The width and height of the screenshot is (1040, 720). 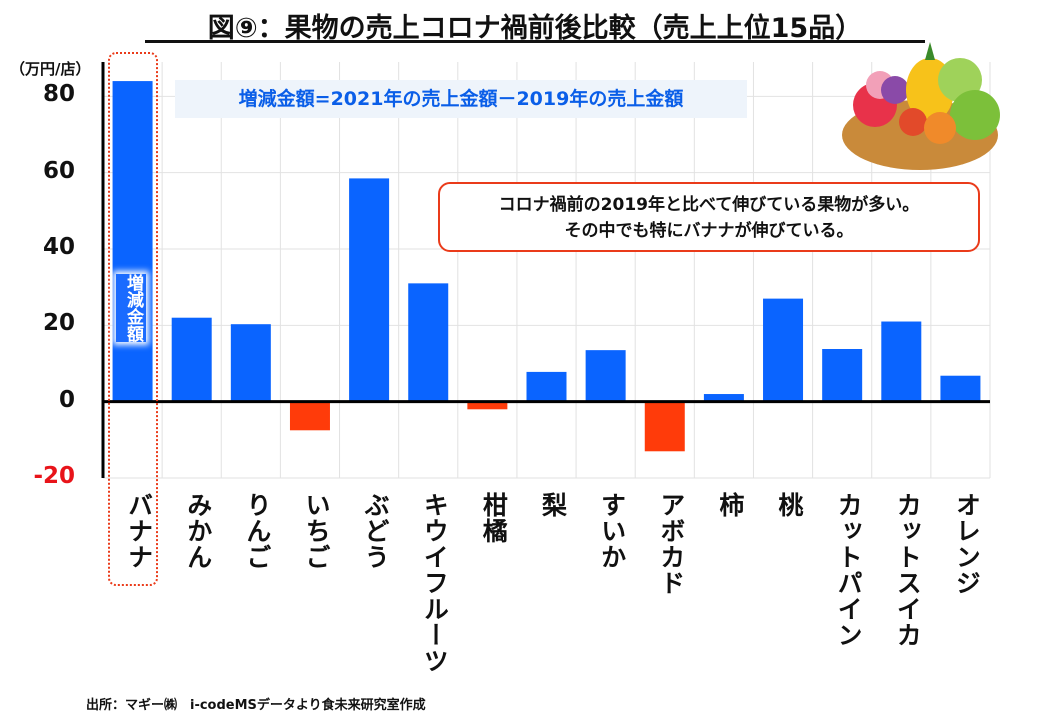 What do you see at coordinates (435, 583) in the screenshot?
I see `category-label: キウイフルーツ` at bounding box center [435, 583].